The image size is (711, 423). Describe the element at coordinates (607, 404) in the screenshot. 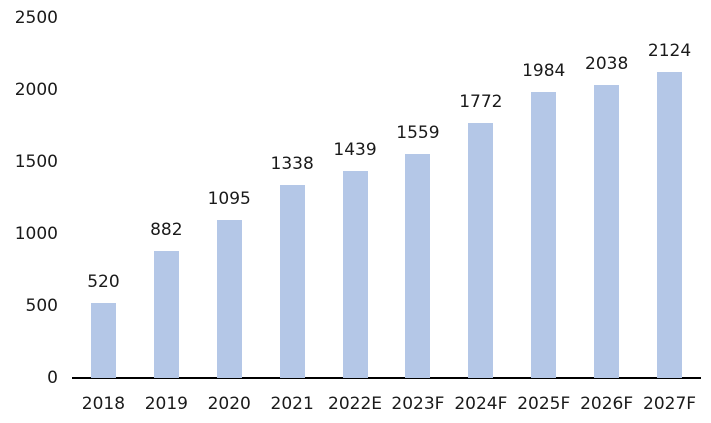

I see `x-tick-label: 2026F` at that location.